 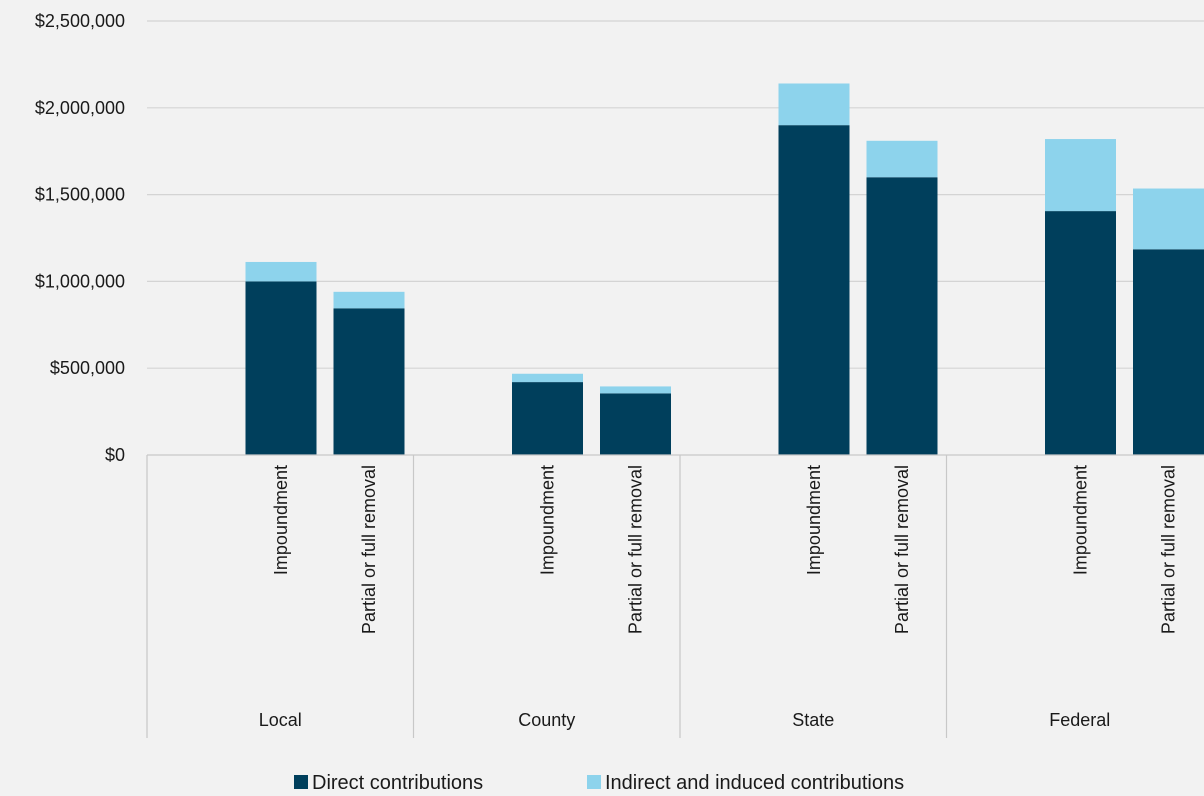 I want to click on y-tick-label: $500,000, so click(x=87, y=368).